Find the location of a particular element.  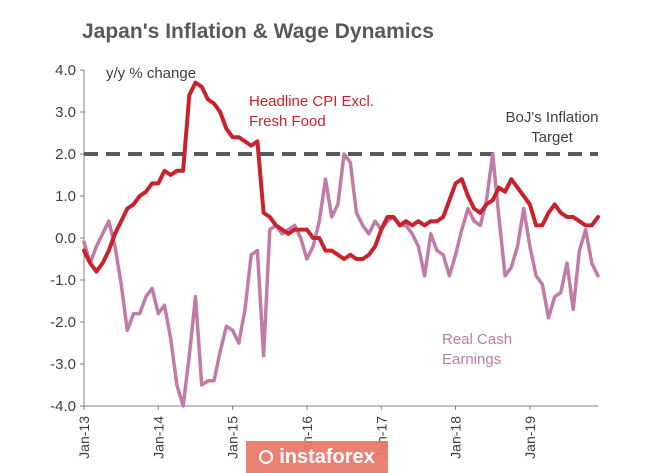

instaforex-watermark: instaforex is located at coordinates (317, 457).